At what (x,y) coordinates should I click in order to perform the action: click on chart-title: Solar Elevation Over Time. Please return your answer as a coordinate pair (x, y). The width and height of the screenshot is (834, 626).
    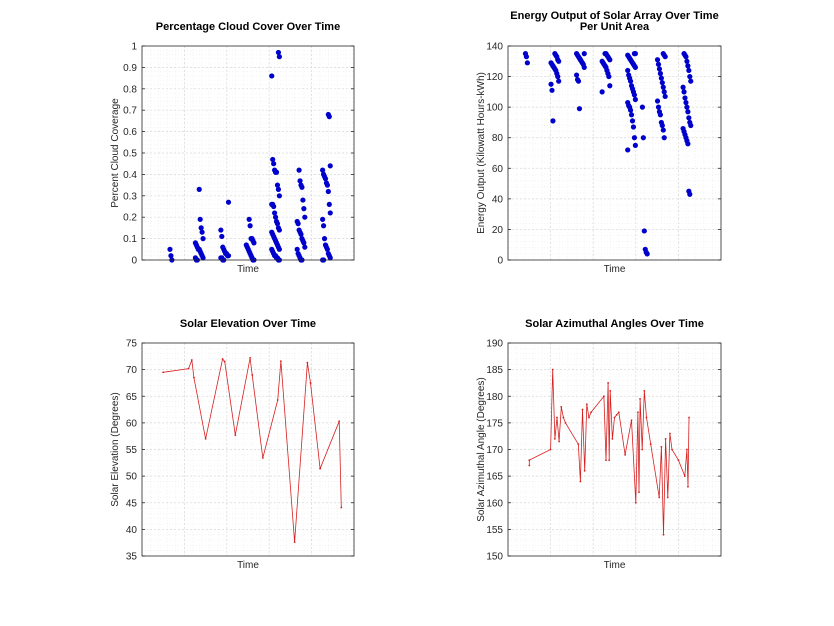
    Looking at the image, I should click on (248, 324).